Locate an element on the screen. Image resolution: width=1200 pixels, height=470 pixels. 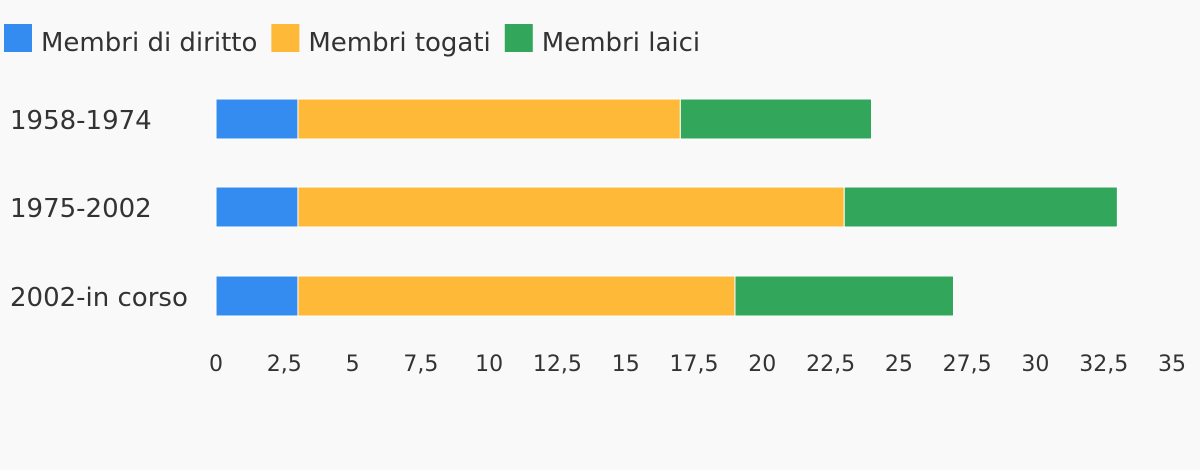
x-tick-label: 22,5 is located at coordinates (830, 364).